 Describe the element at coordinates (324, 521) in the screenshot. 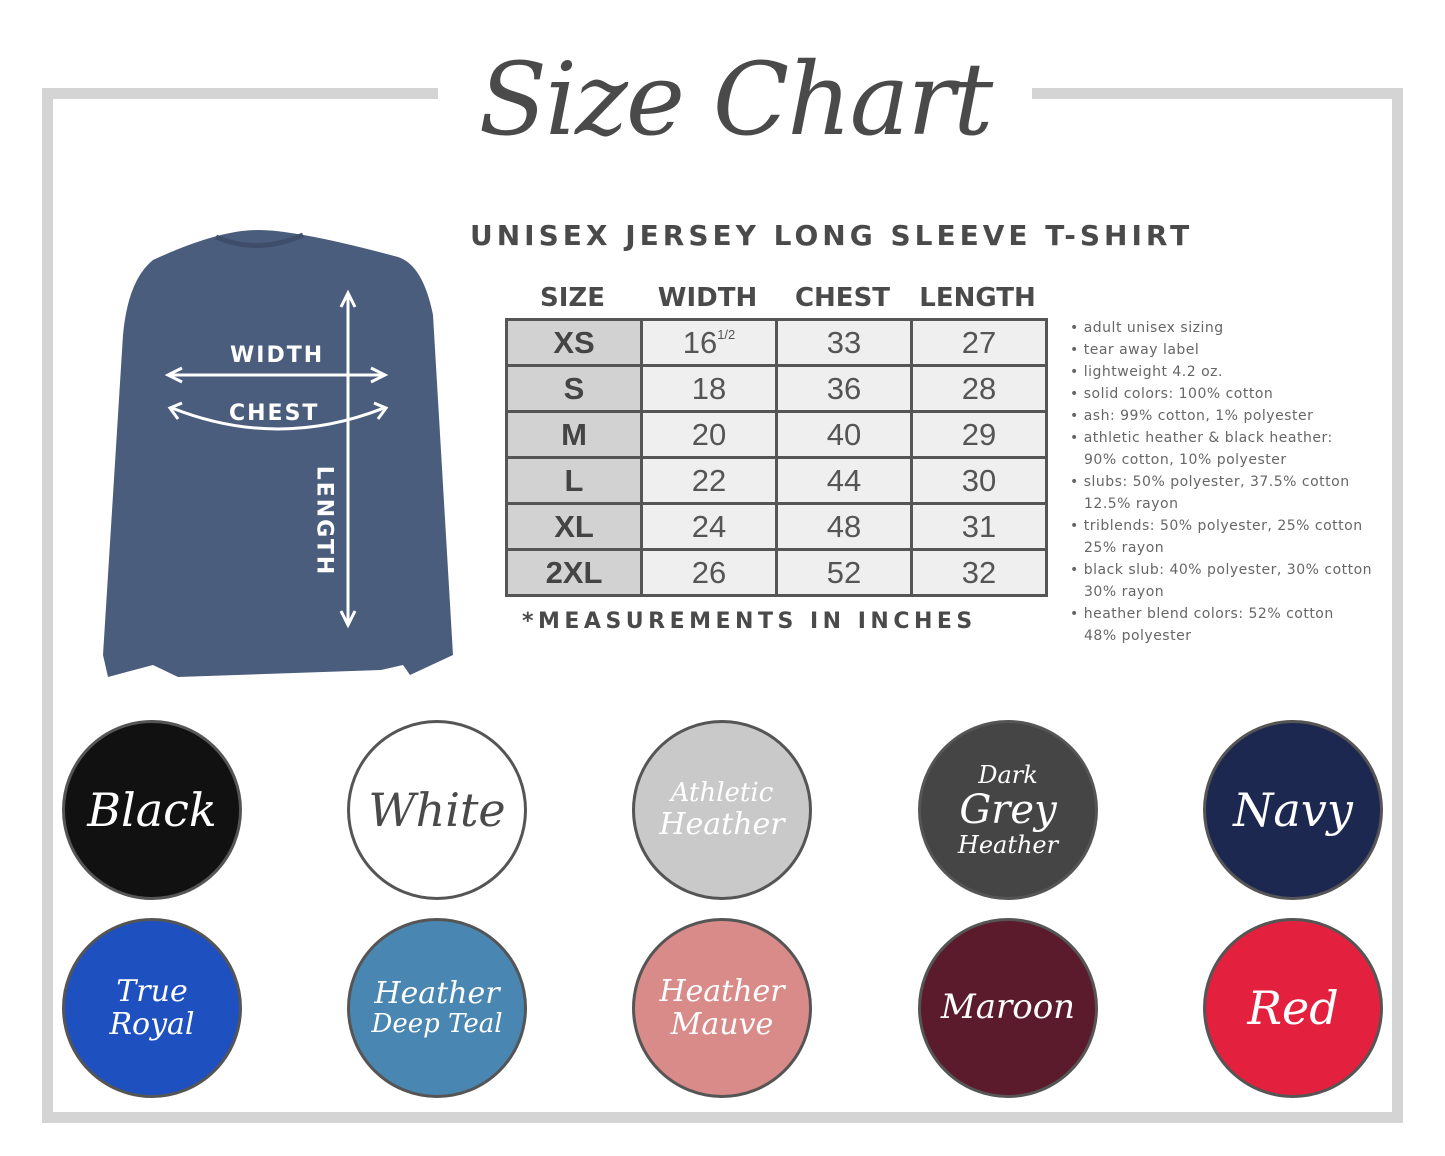

I see `length-label: LENGTH` at that location.